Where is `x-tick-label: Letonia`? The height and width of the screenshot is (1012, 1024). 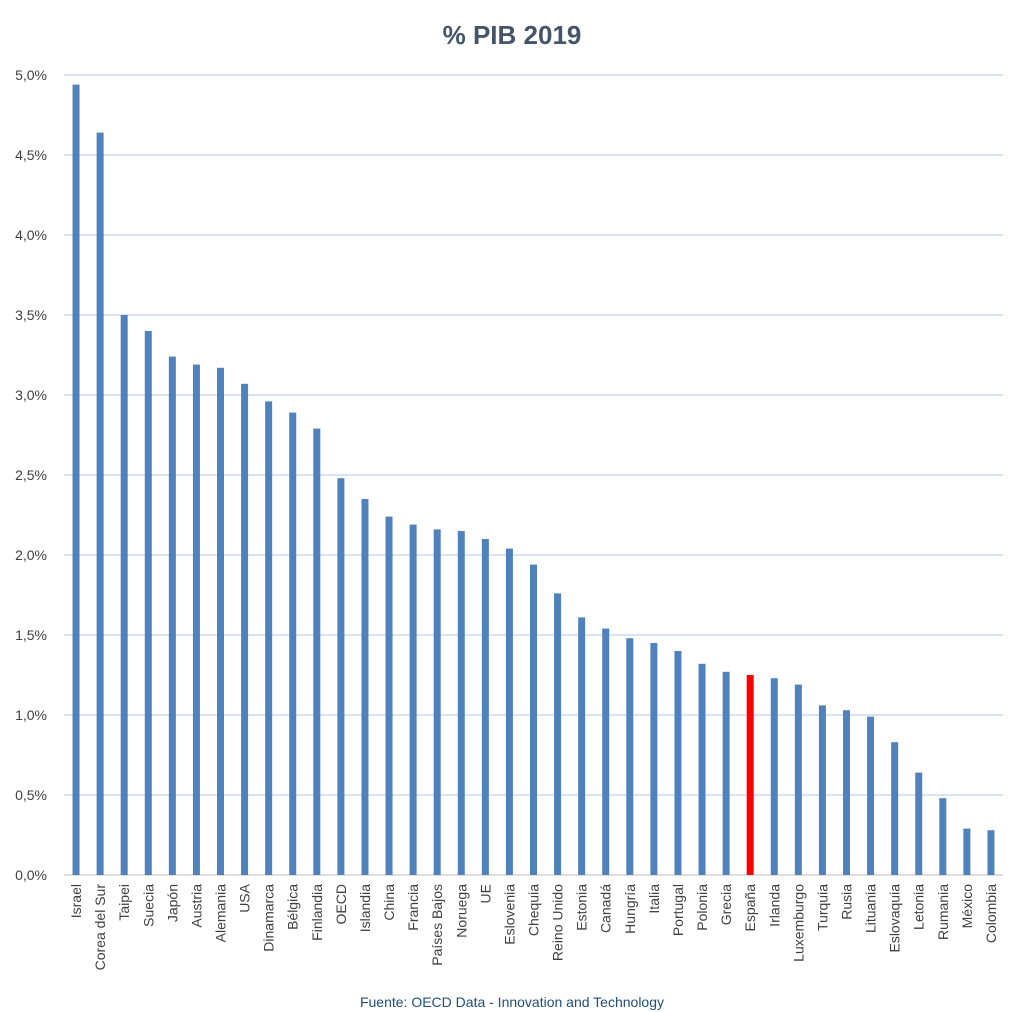 x-tick-label: Letonia is located at coordinates (919, 907).